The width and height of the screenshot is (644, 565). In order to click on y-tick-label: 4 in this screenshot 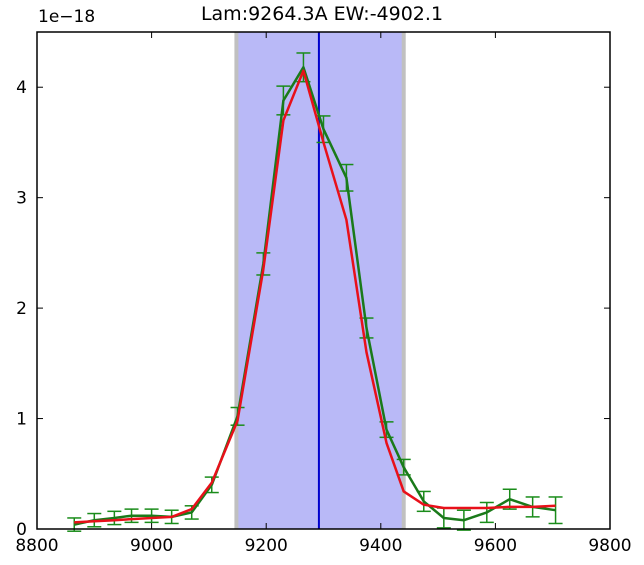, I will do `click(21, 88)`.